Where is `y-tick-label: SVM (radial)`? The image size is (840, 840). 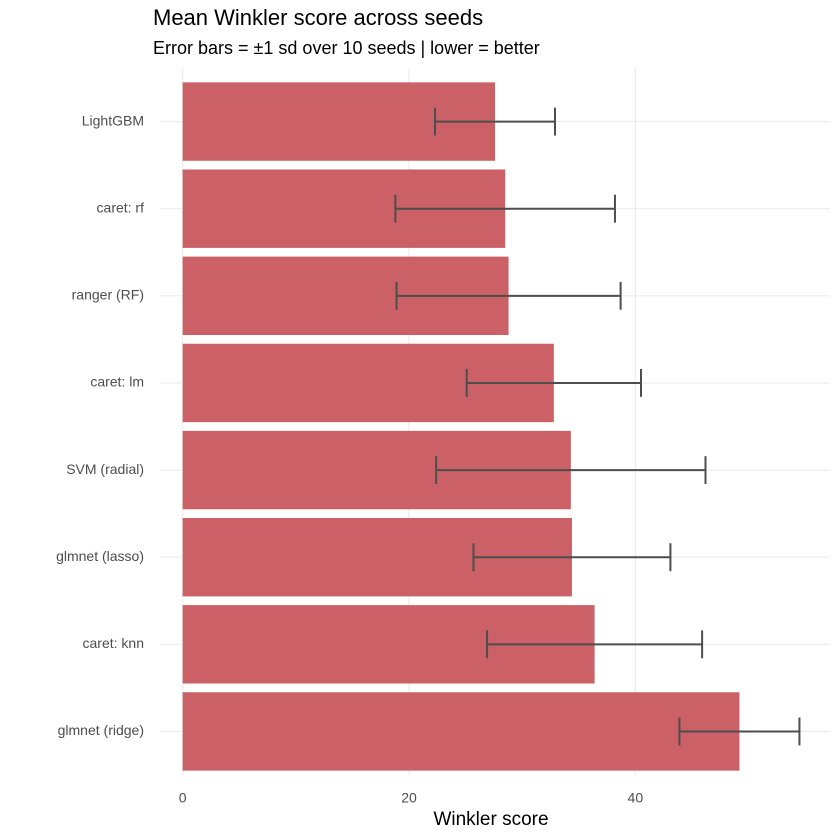 y-tick-label: SVM (radial) is located at coordinates (105, 469).